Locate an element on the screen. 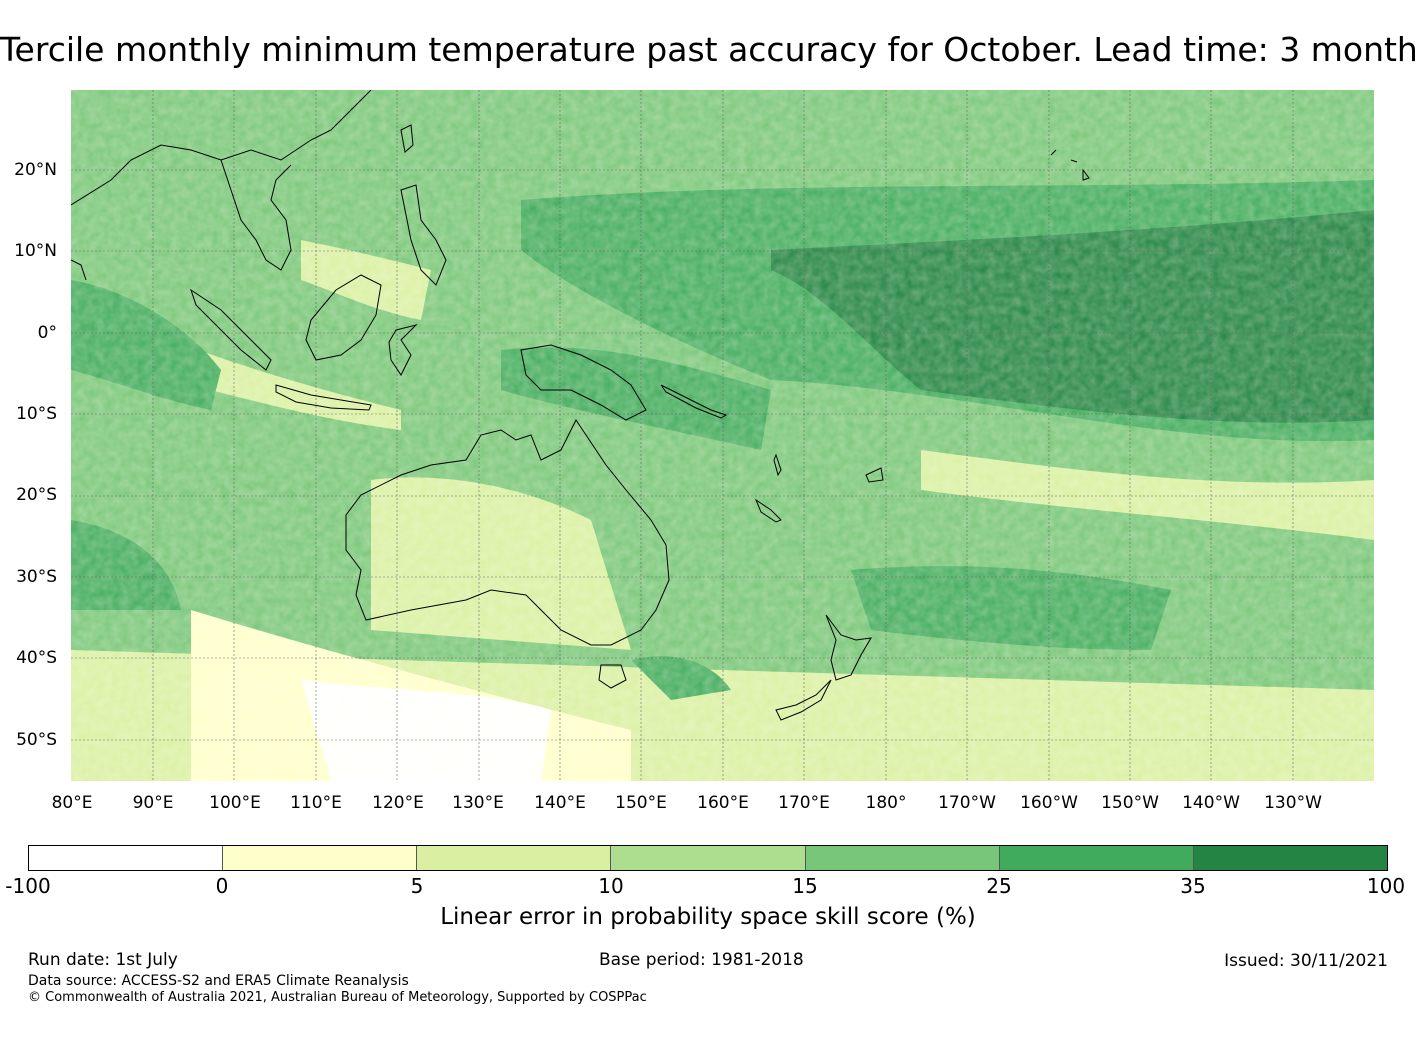 The width and height of the screenshot is (1416, 1050). colorbar-tick: 100 is located at coordinates (1386, 886).